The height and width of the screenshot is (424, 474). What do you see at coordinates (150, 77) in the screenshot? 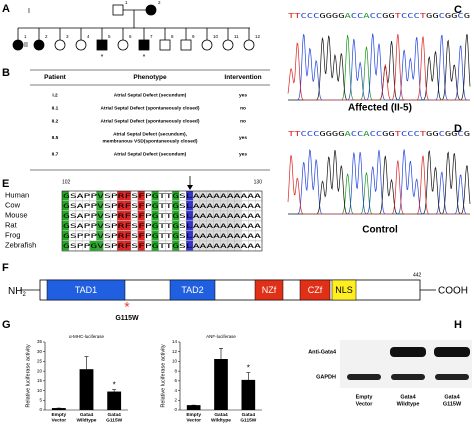
I see `table-header: Phenotype` at bounding box center [150, 77].